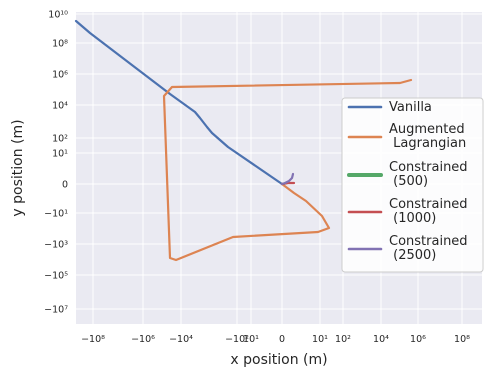 The width and height of the screenshot is (485, 372). What do you see at coordinates (428, 211) in the screenshot?
I see `legend-label-4: Constrained (1000)` at bounding box center [428, 211].